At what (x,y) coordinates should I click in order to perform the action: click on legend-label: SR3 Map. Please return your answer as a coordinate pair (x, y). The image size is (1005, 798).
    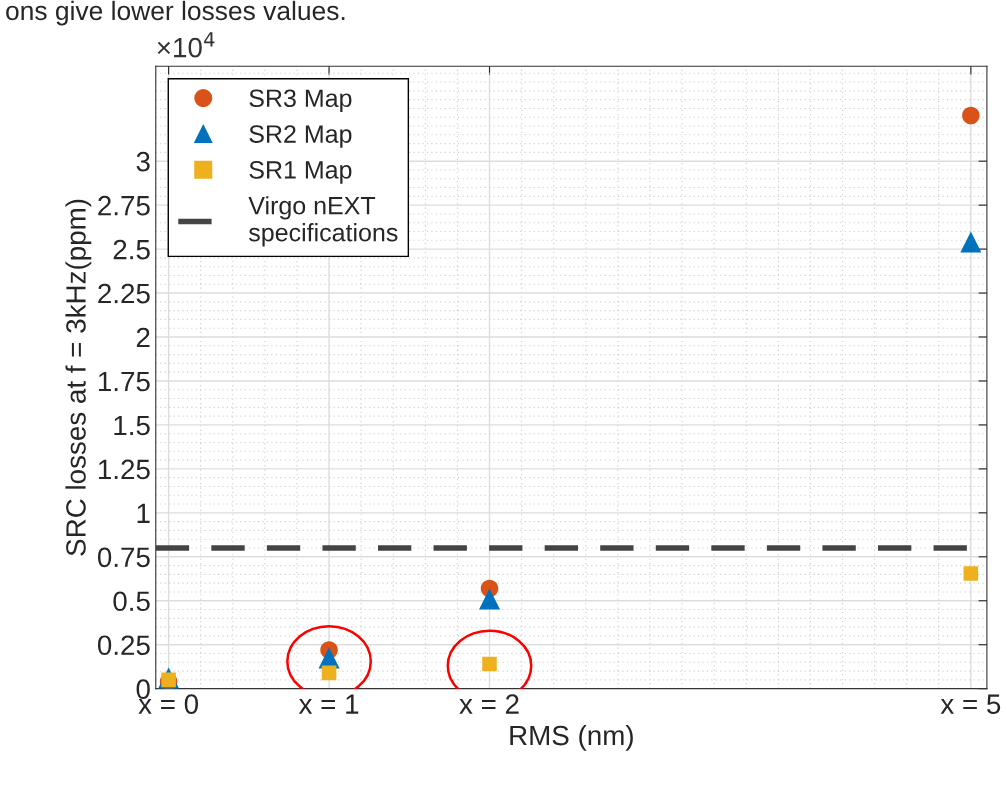
    Looking at the image, I should click on (300, 101).